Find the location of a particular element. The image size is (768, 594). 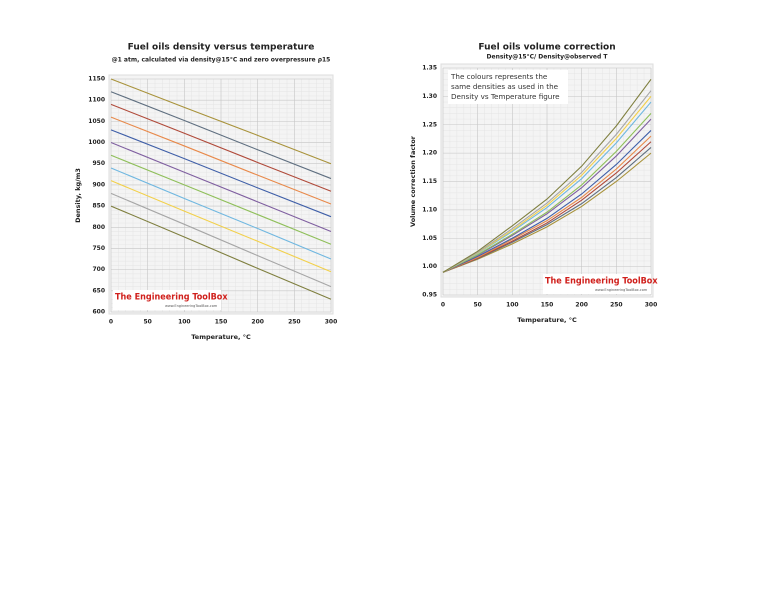

y-tick-label: 0.95 is located at coordinates (429, 295).